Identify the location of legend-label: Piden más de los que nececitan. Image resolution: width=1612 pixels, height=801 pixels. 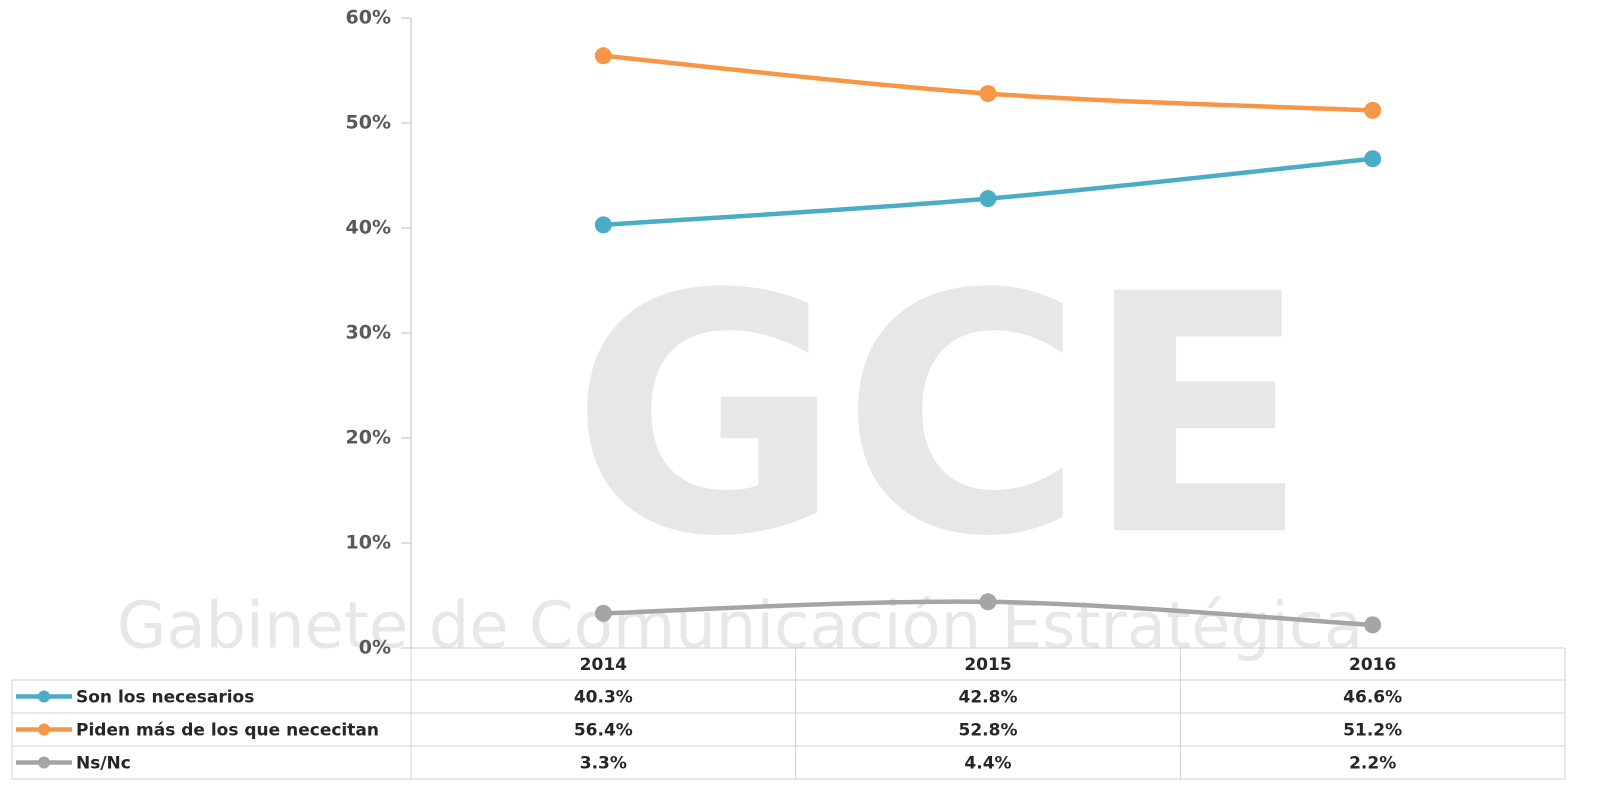
(227, 731).